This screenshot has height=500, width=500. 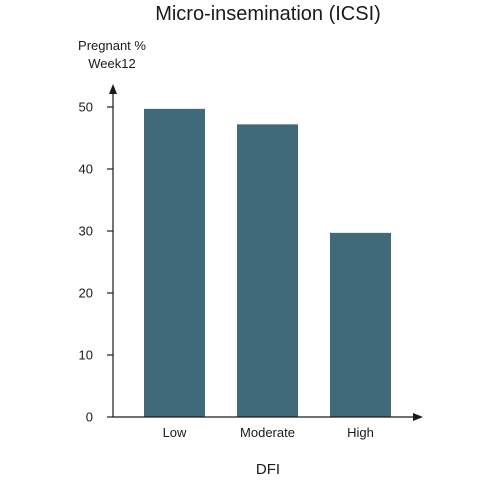 I want to click on y-tick-label-20: 20, so click(x=86, y=293).